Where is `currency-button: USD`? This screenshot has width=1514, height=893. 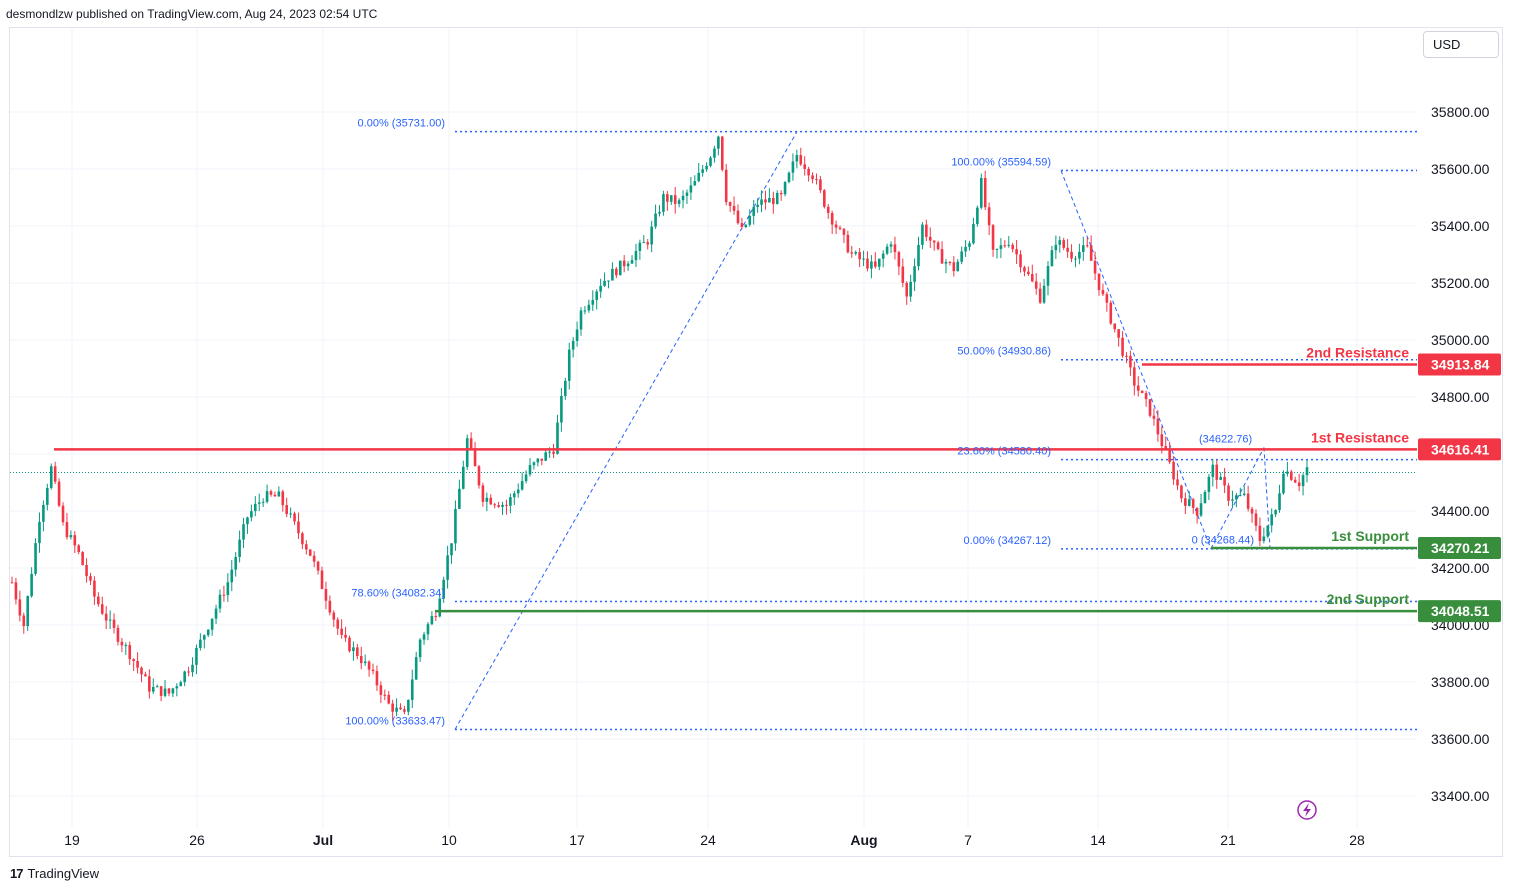 currency-button: USD is located at coordinates (1461, 44).